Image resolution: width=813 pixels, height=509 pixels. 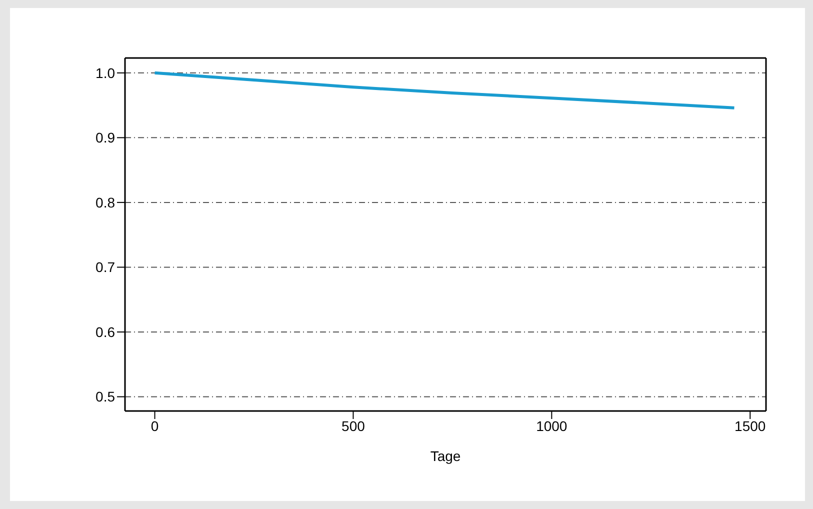 I want to click on y-tick-label: 1.0, so click(x=106, y=72).